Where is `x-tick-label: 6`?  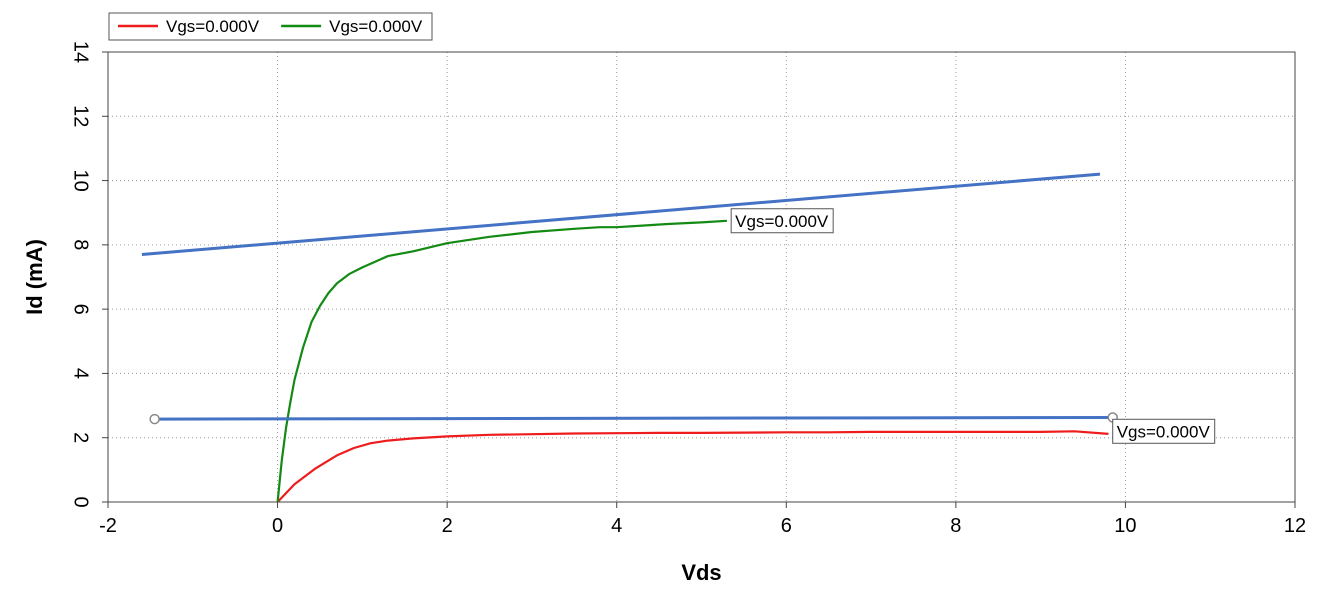
x-tick-label: 6 is located at coordinates (786, 526).